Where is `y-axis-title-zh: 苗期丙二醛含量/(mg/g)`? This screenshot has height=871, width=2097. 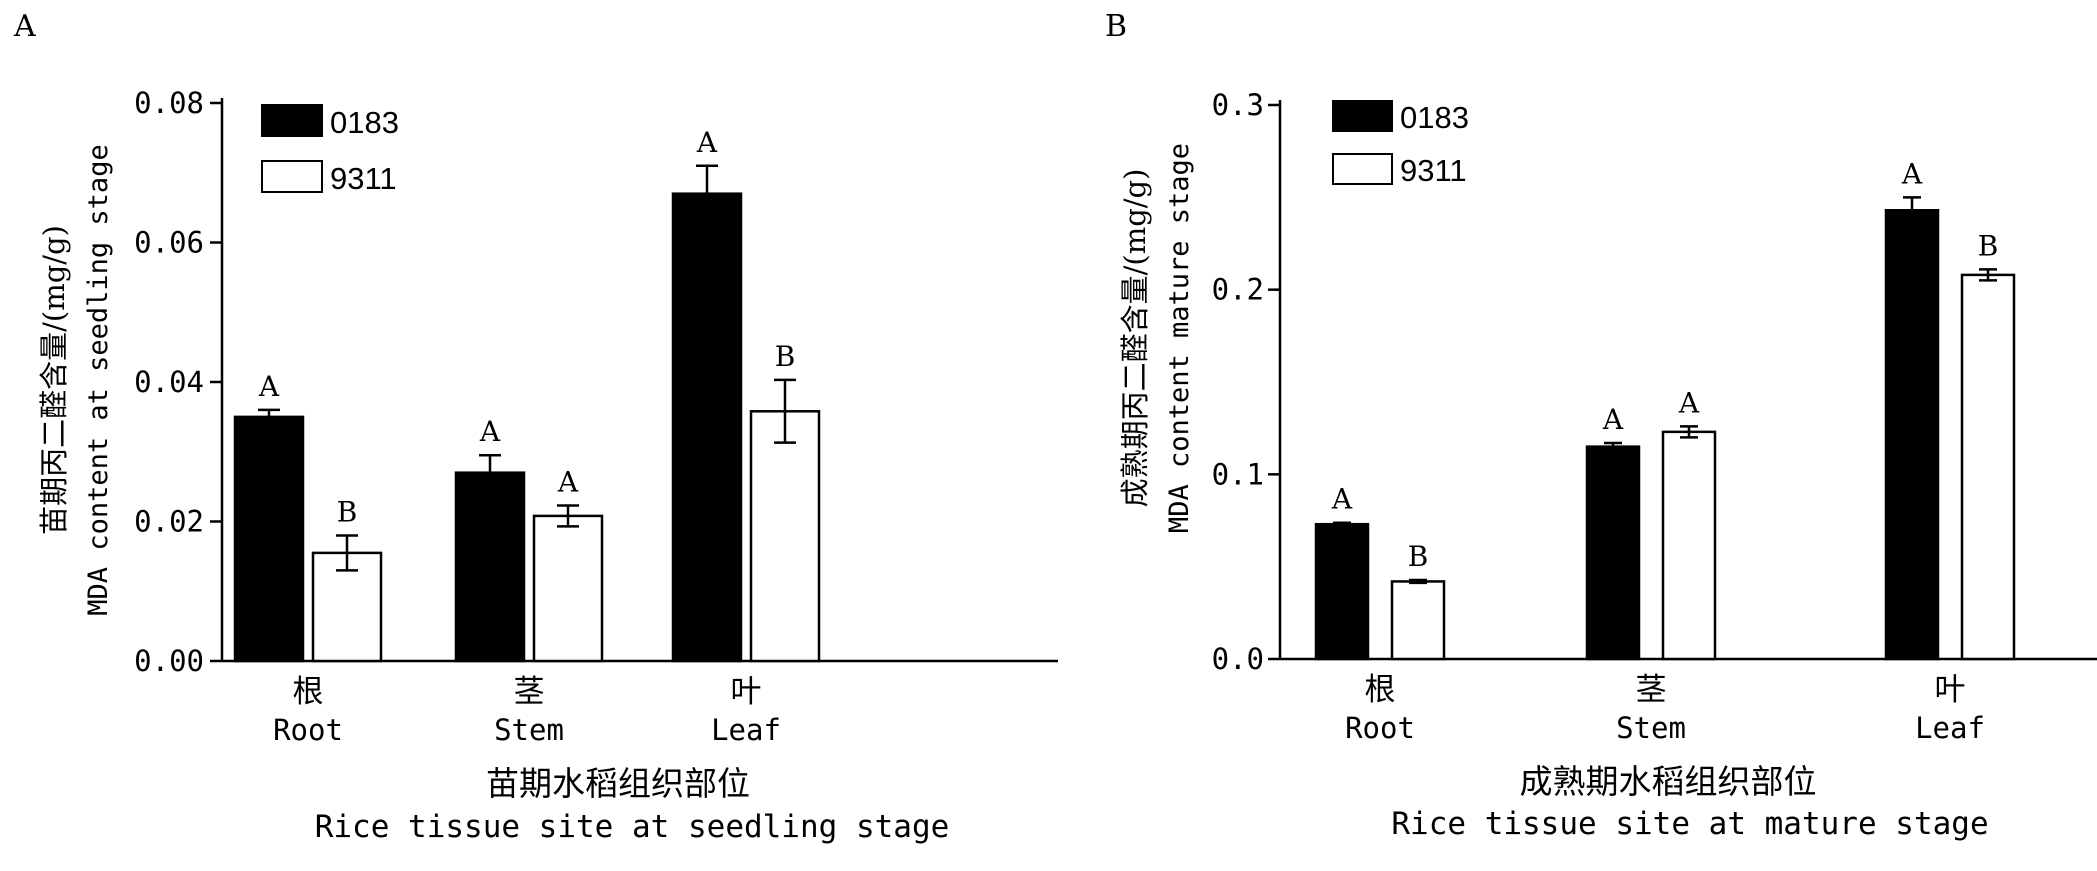 y-axis-title-zh: 苗期丙二醛含量/(mg/g) is located at coordinates (54, 380).